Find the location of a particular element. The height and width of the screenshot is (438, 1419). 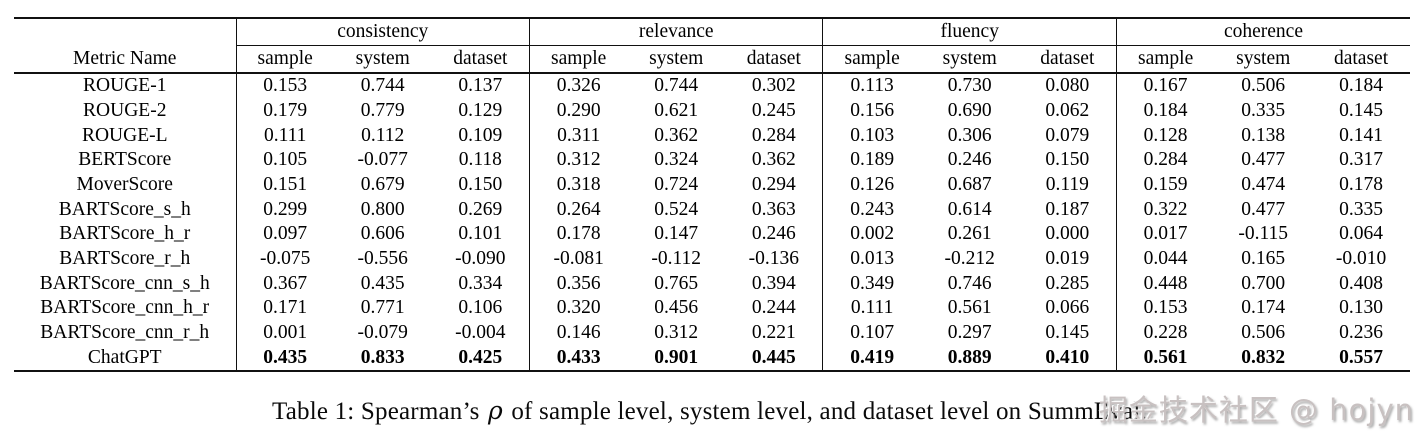

metric-cell: BERTScore is located at coordinates (125, 160).